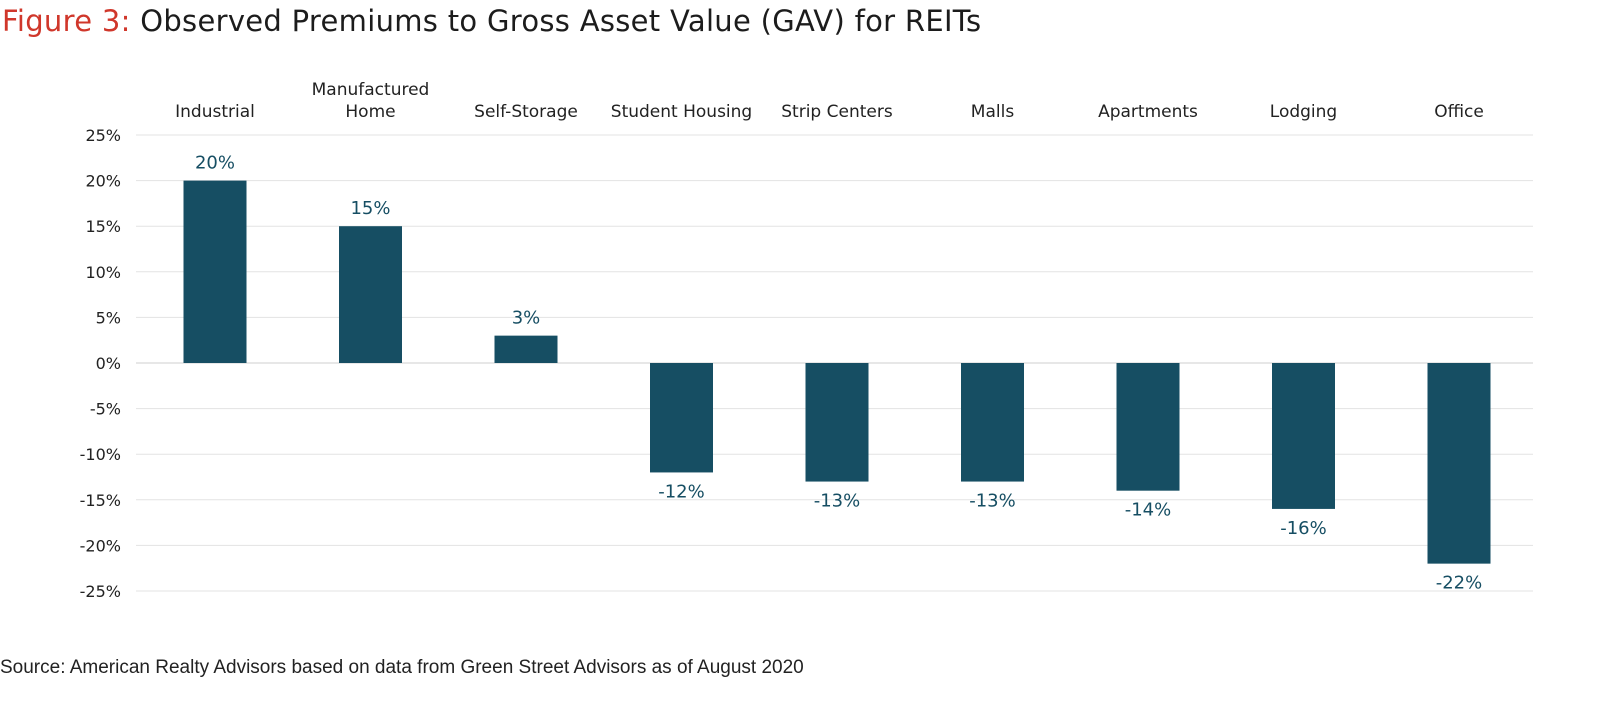 The height and width of the screenshot is (702, 1600). I want to click on category-label: Student Housing, so click(681, 112).